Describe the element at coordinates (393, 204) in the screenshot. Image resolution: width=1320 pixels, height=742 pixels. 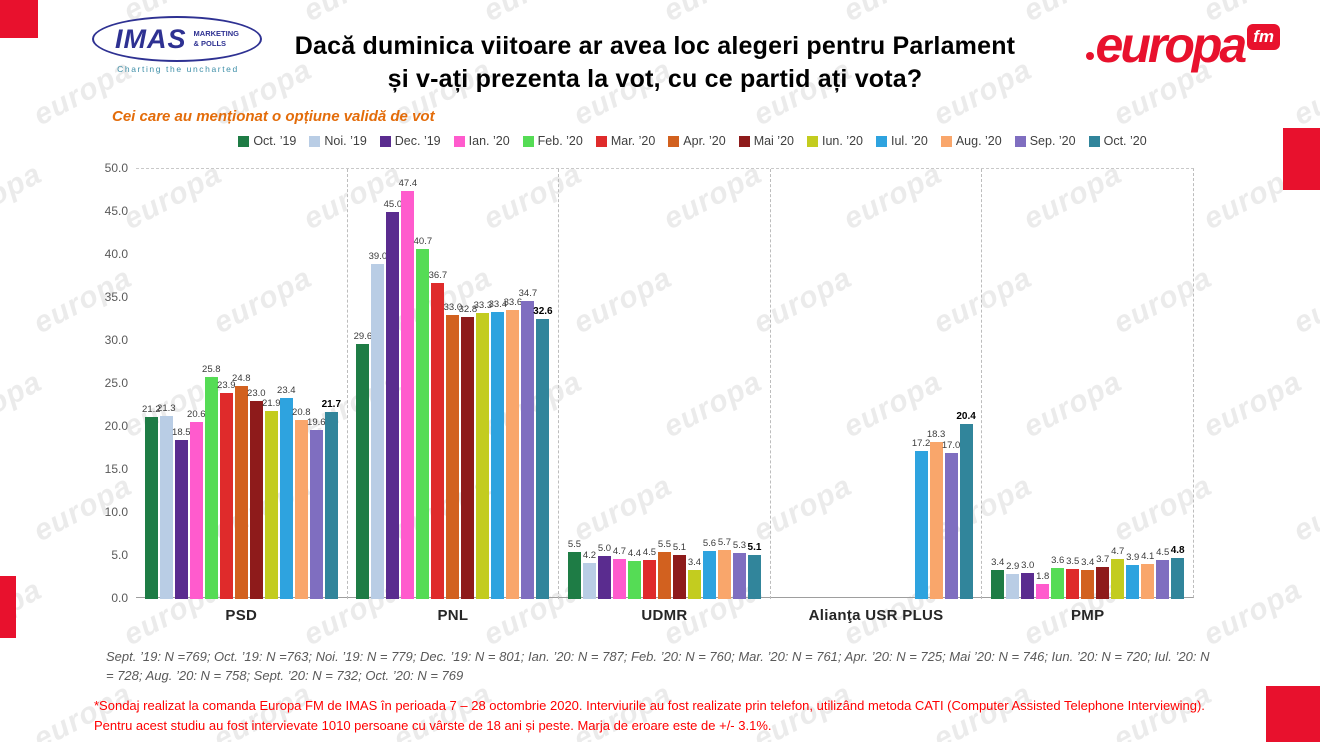
I see `bar-value-label: 45.0` at that location.